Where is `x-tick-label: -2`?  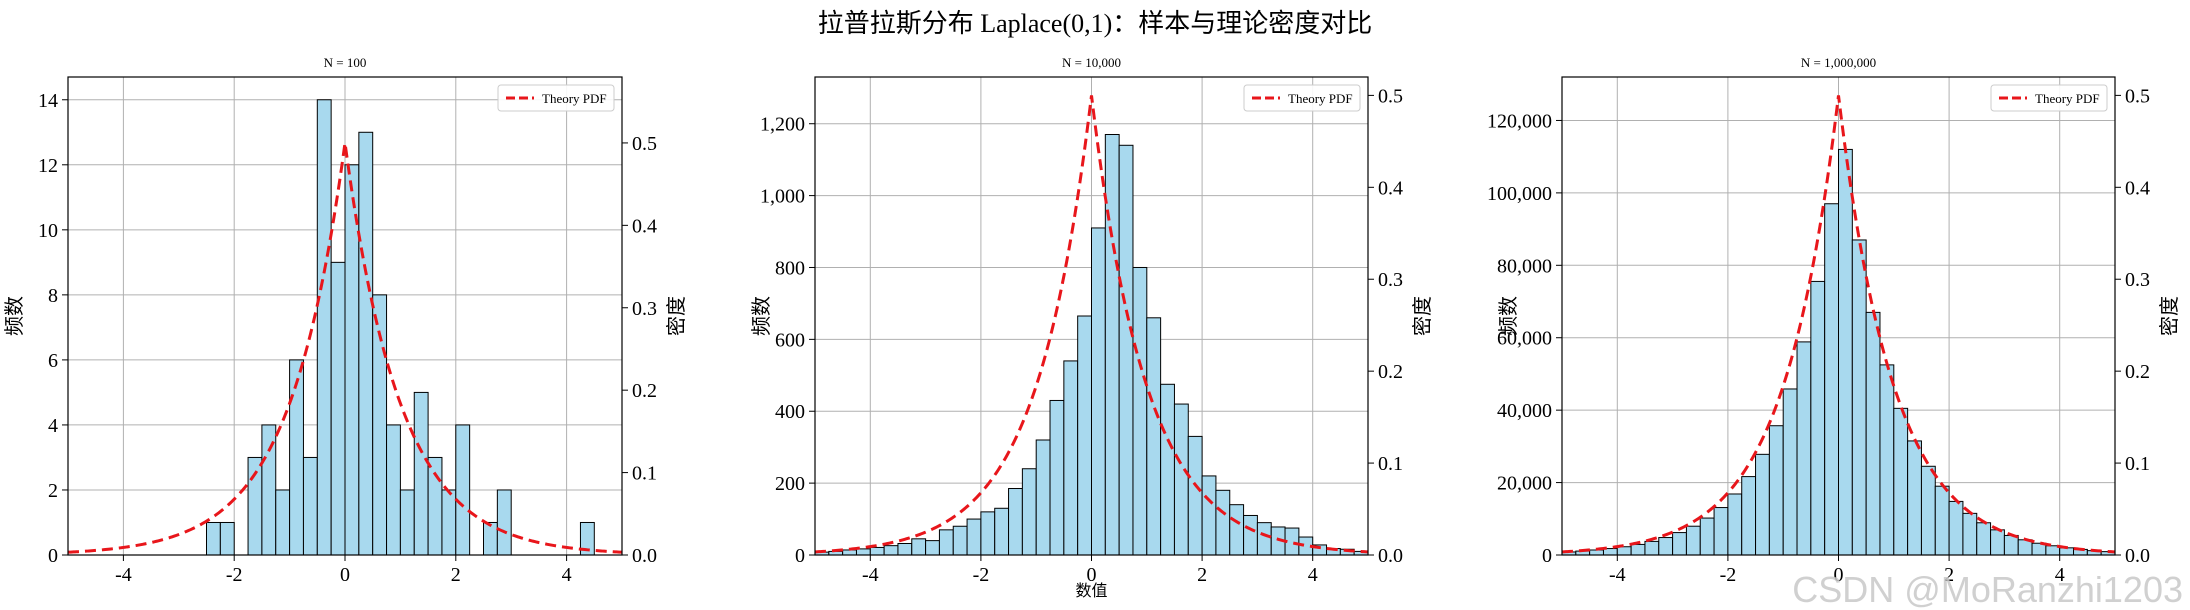 x-tick-label: -2 is located at coordinates (234, 575).